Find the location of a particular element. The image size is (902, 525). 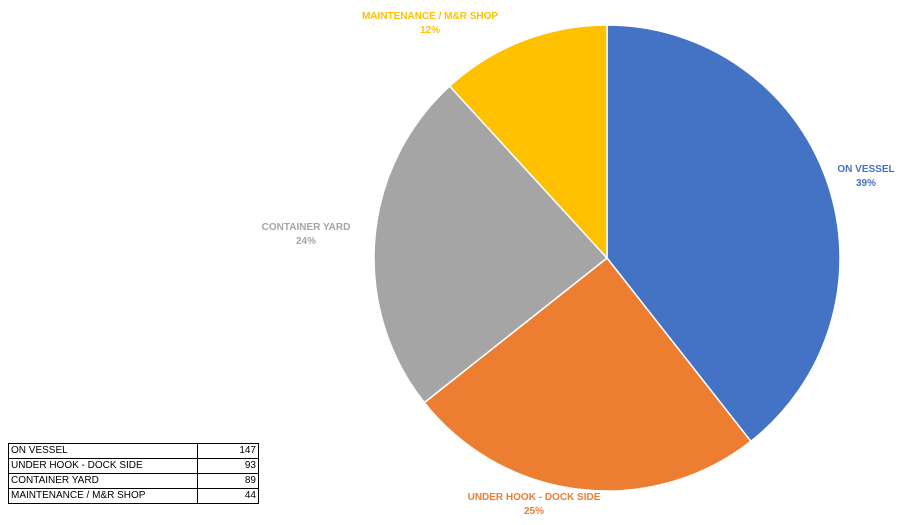

table-row: ON VESSEL 147 is located at coordinates (133, 451).